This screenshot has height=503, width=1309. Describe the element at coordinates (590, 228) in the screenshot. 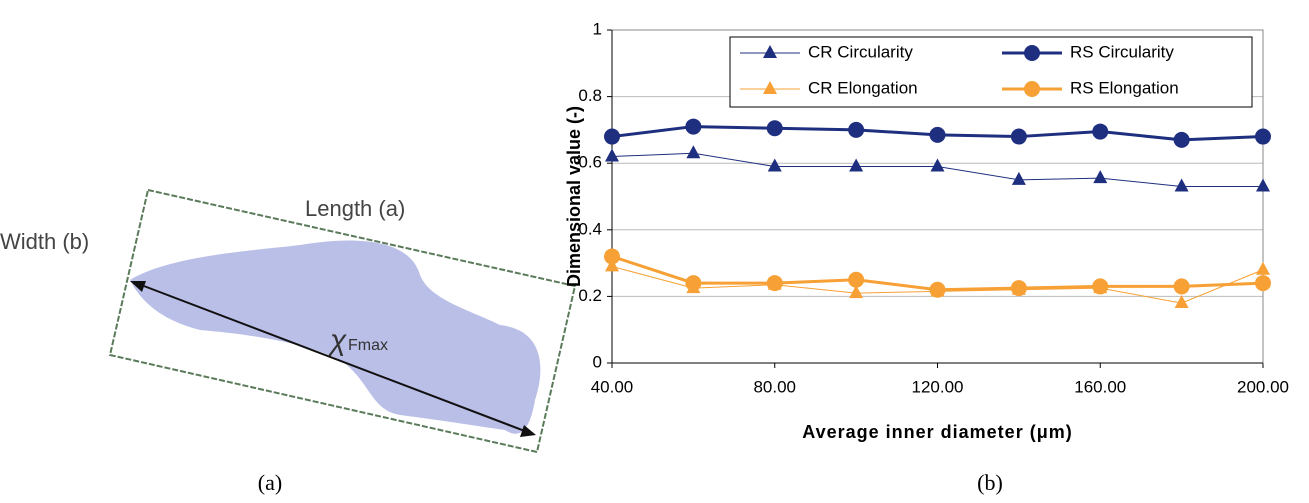

I see `y-tick-label: 0.4` at that location.